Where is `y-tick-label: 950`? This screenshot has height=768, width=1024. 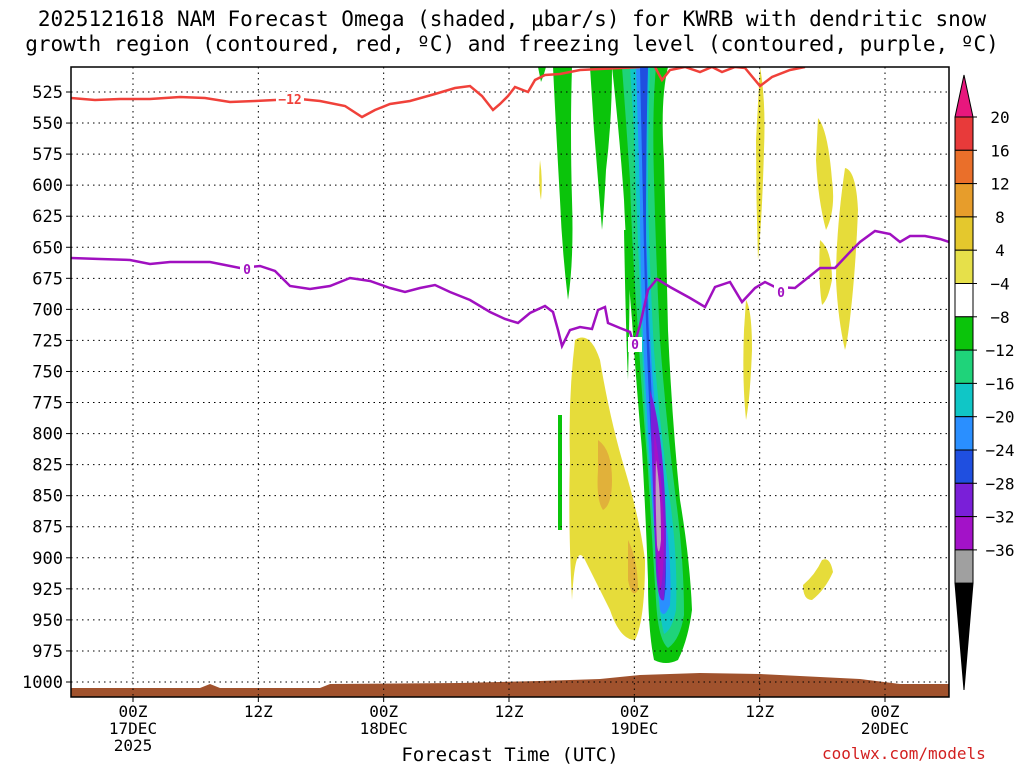 y-tick-label: 950 is located at coordinates (47, 621).